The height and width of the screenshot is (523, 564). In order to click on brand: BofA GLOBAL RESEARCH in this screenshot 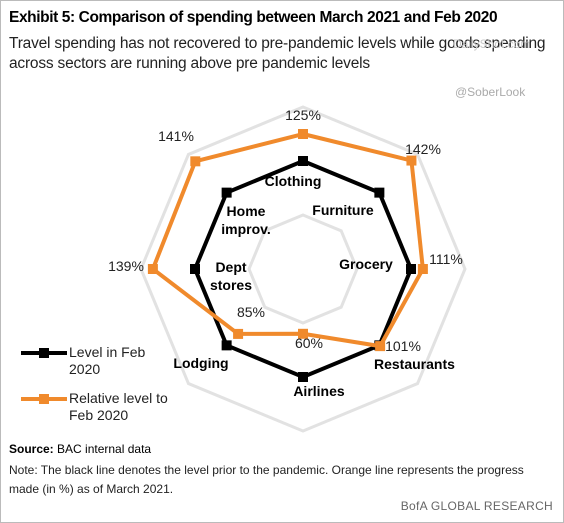, I will do `click(476, 506)`.